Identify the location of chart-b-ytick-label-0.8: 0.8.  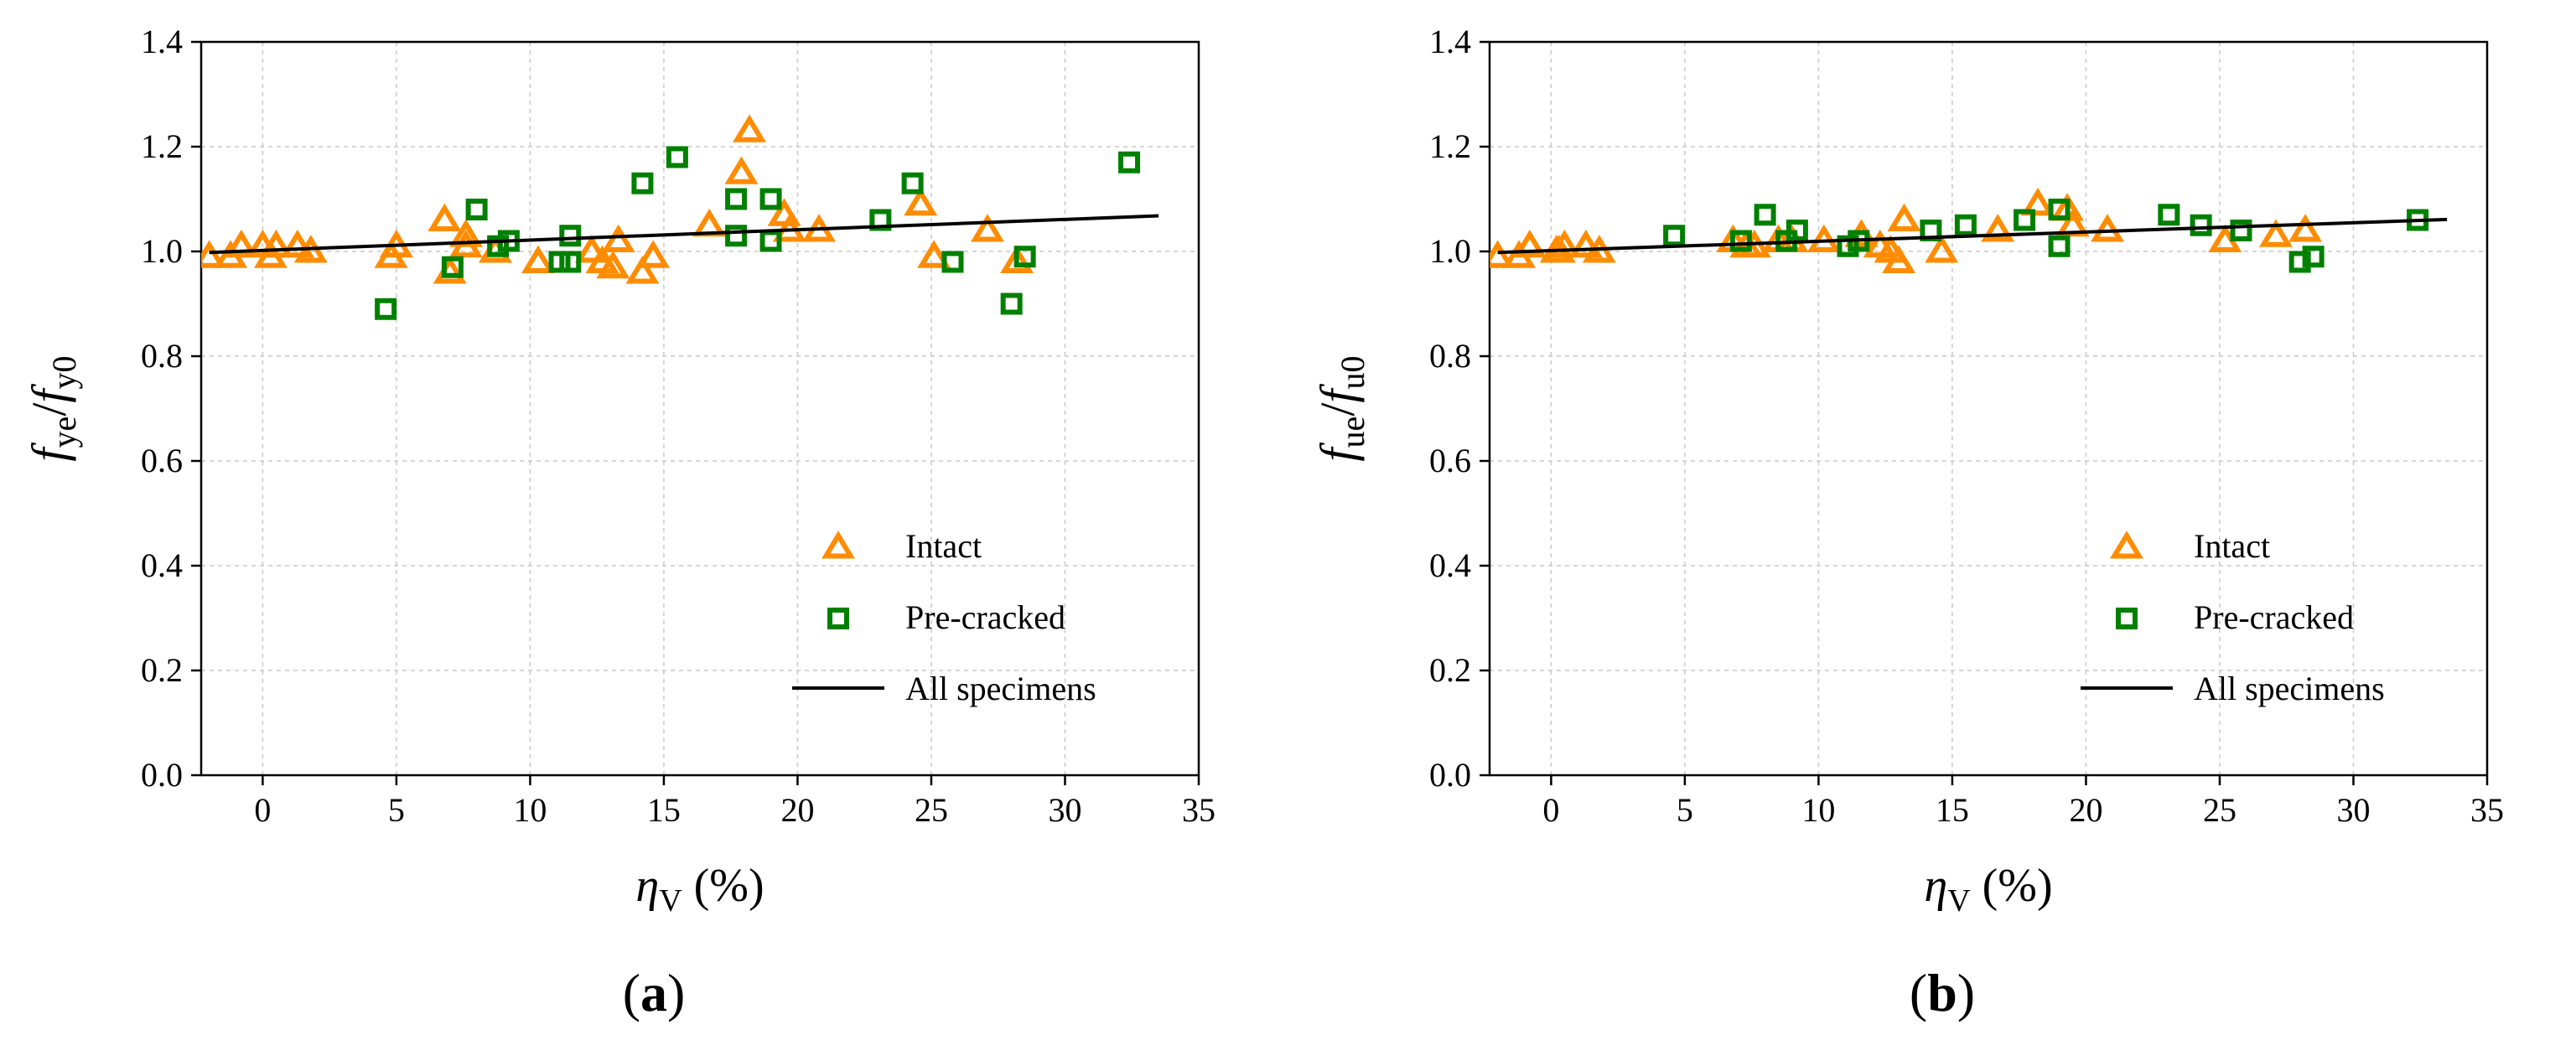
(1450, 356).